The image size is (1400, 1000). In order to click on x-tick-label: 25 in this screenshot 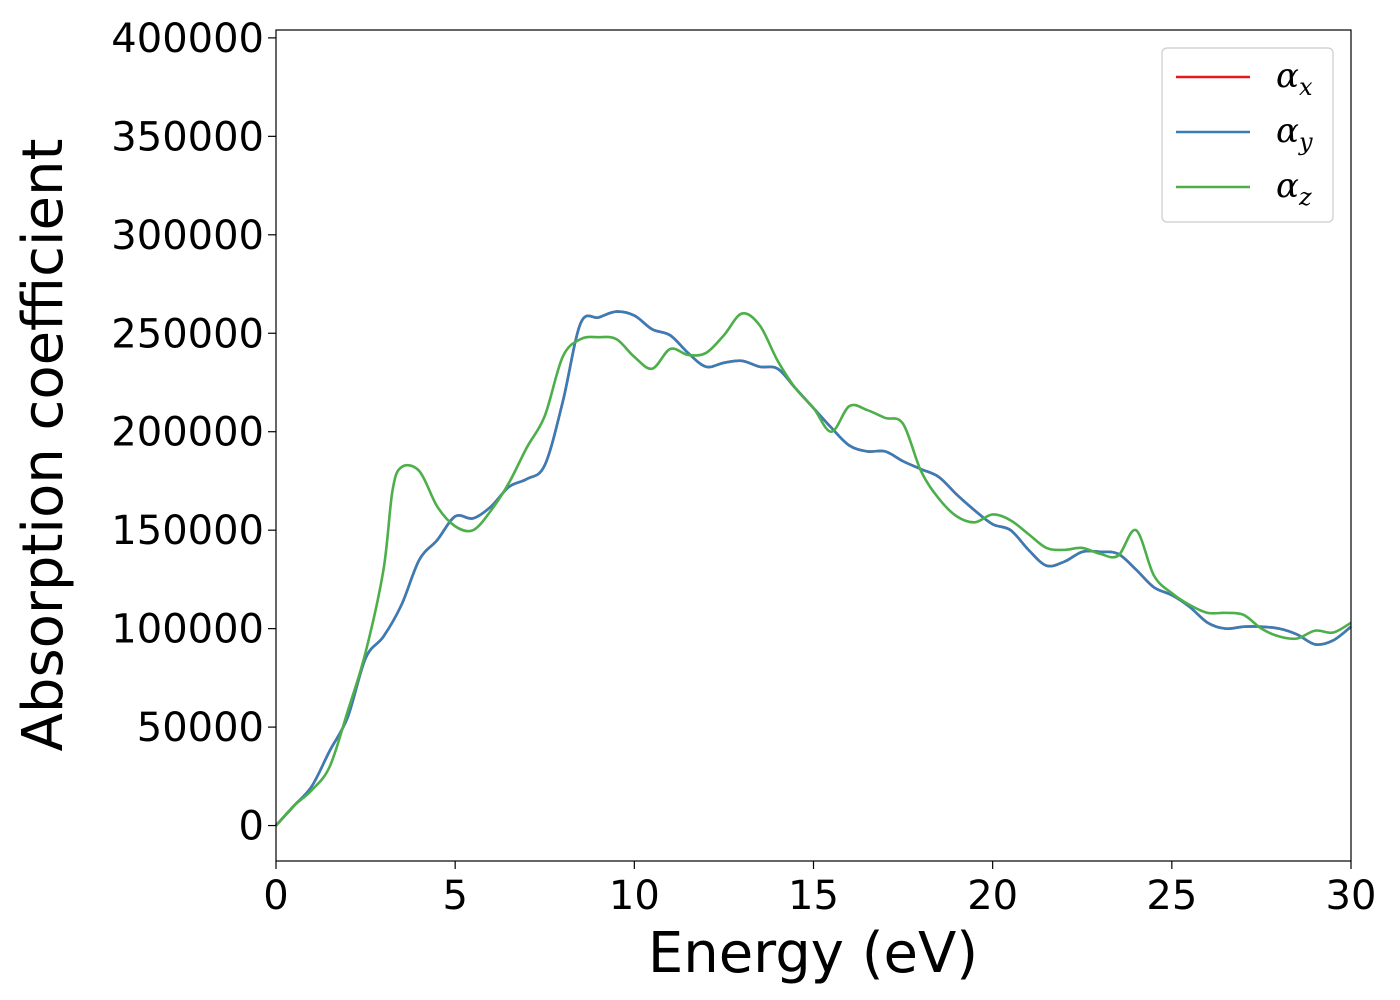, I will do `click(1171, 896)`.